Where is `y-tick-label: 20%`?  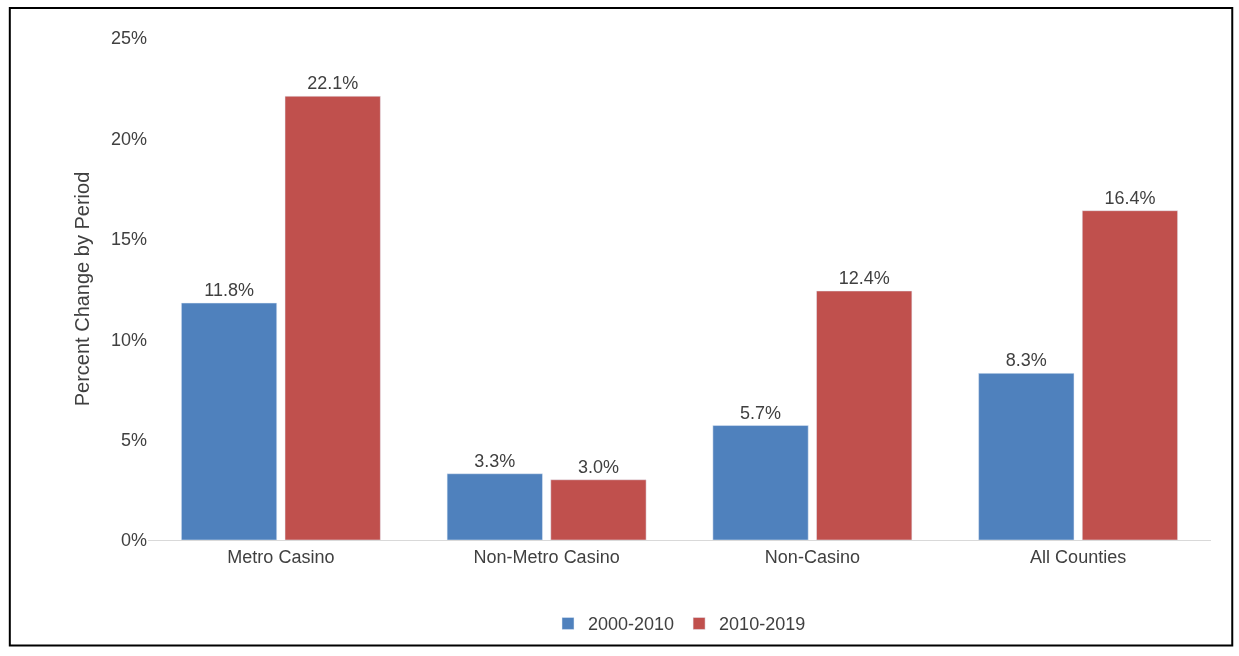
y-tick-label: 20% is located at coordinates (128, 138).